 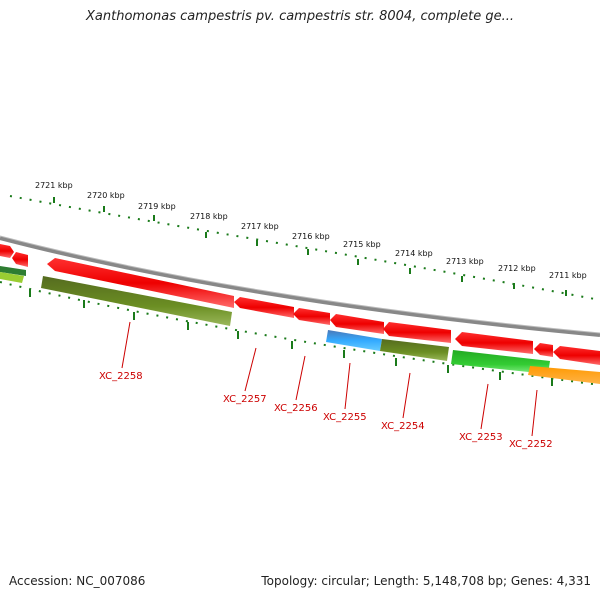 I want to click on kbp-tick-label: 2716 kbp, so click(x=311, y=236).